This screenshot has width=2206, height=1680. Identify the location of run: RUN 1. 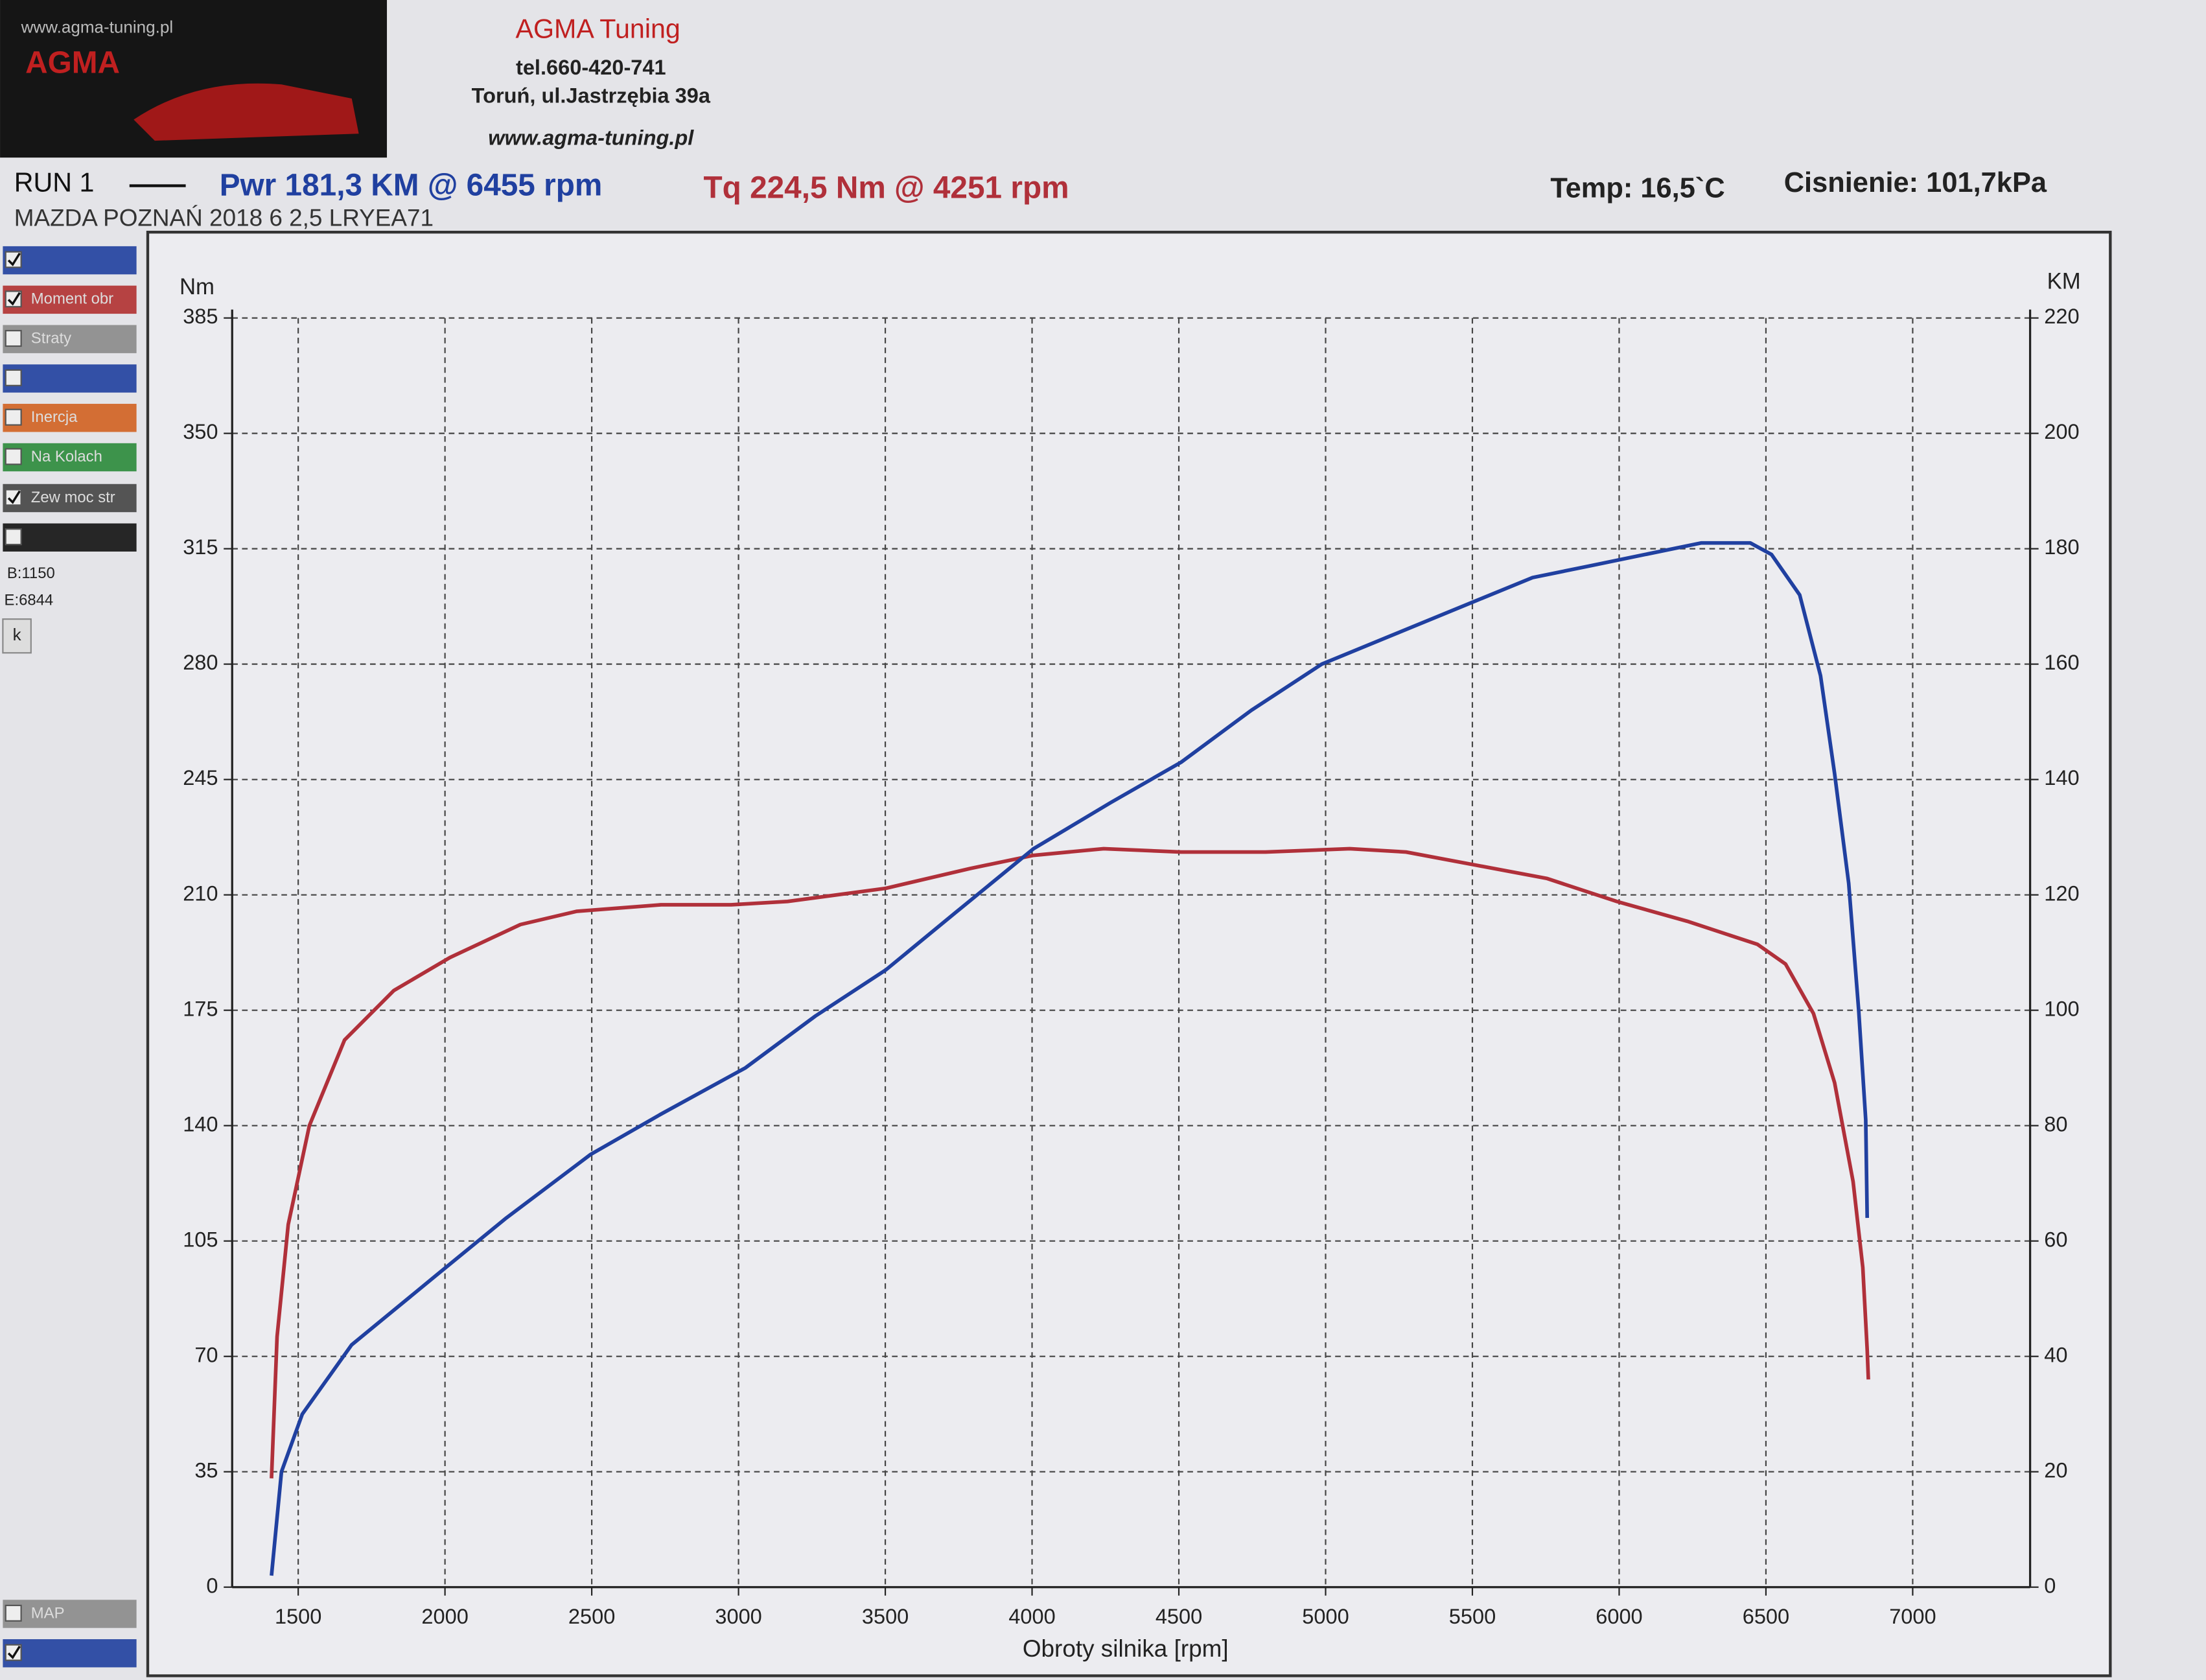
(54, 182).